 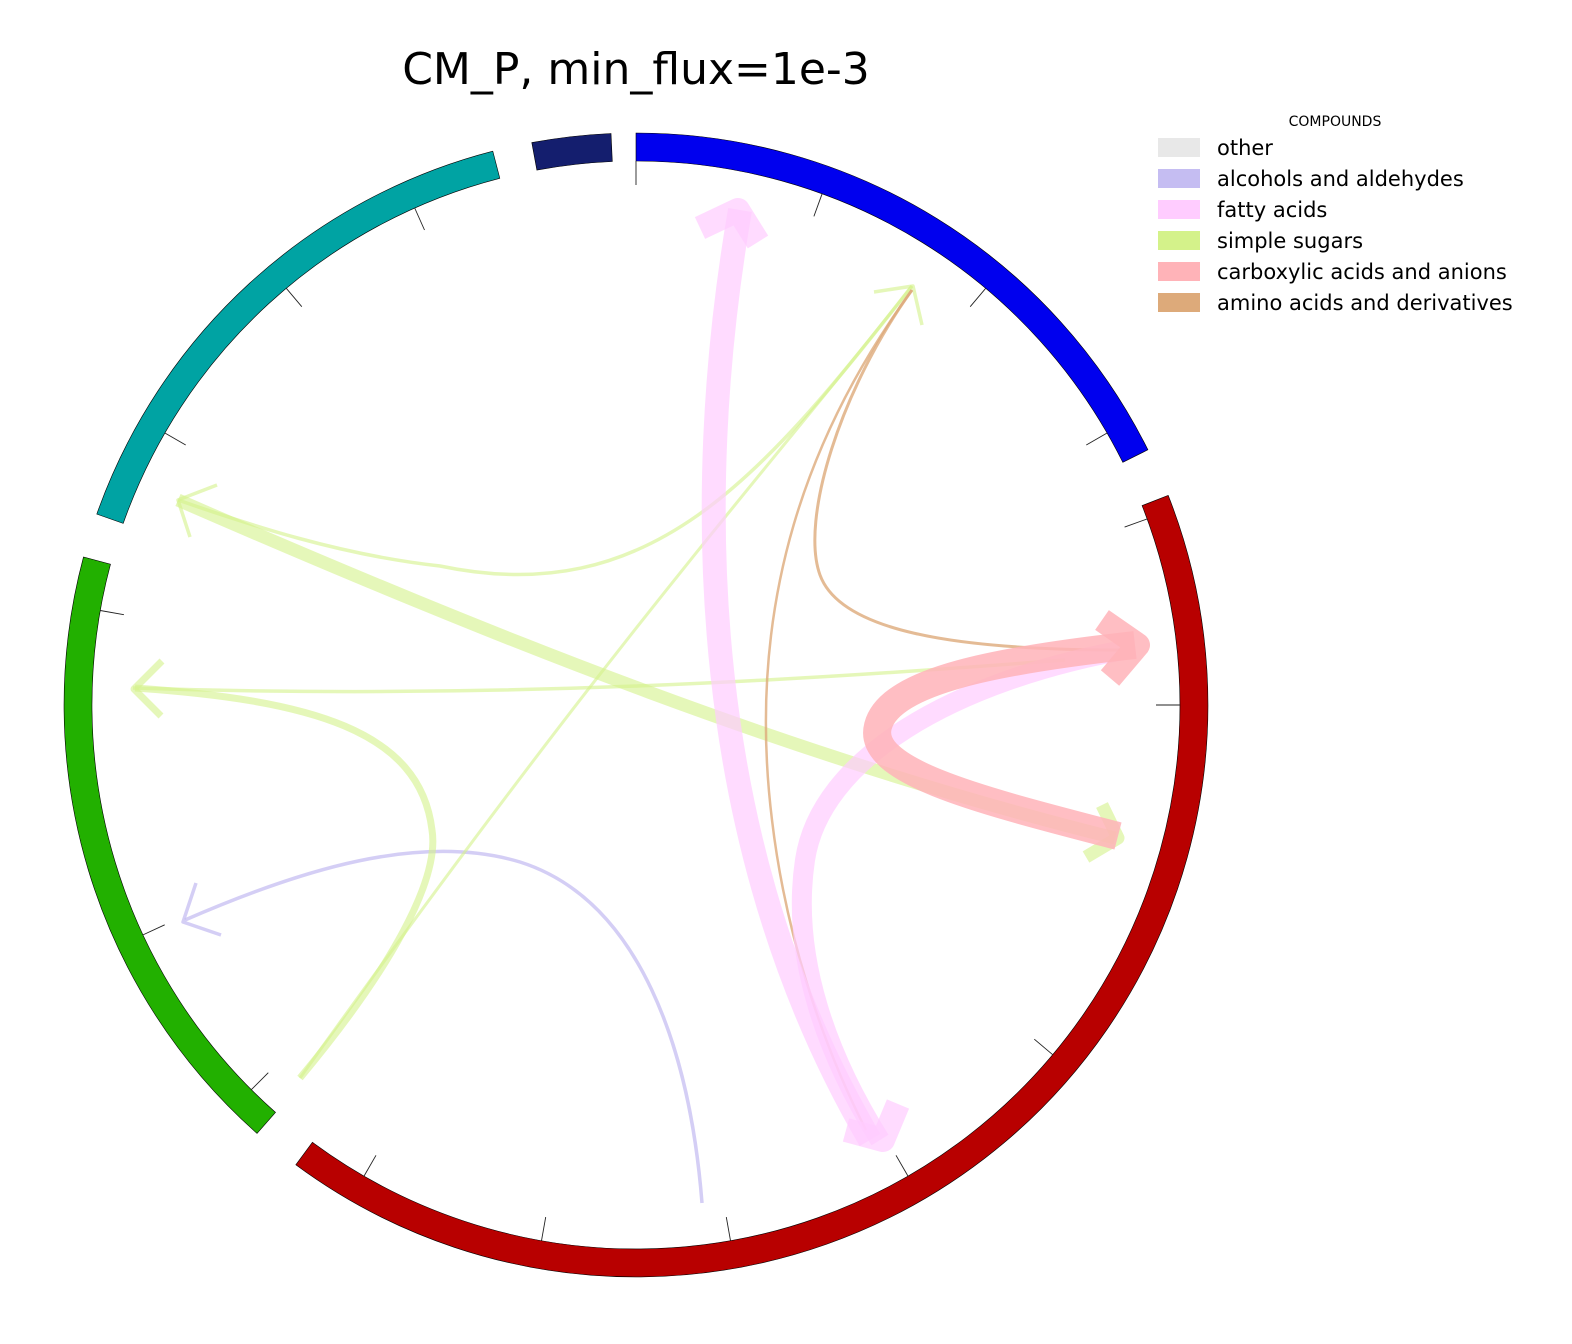 I want to click on legend-label-other: other, so click(x=1245, y=148).